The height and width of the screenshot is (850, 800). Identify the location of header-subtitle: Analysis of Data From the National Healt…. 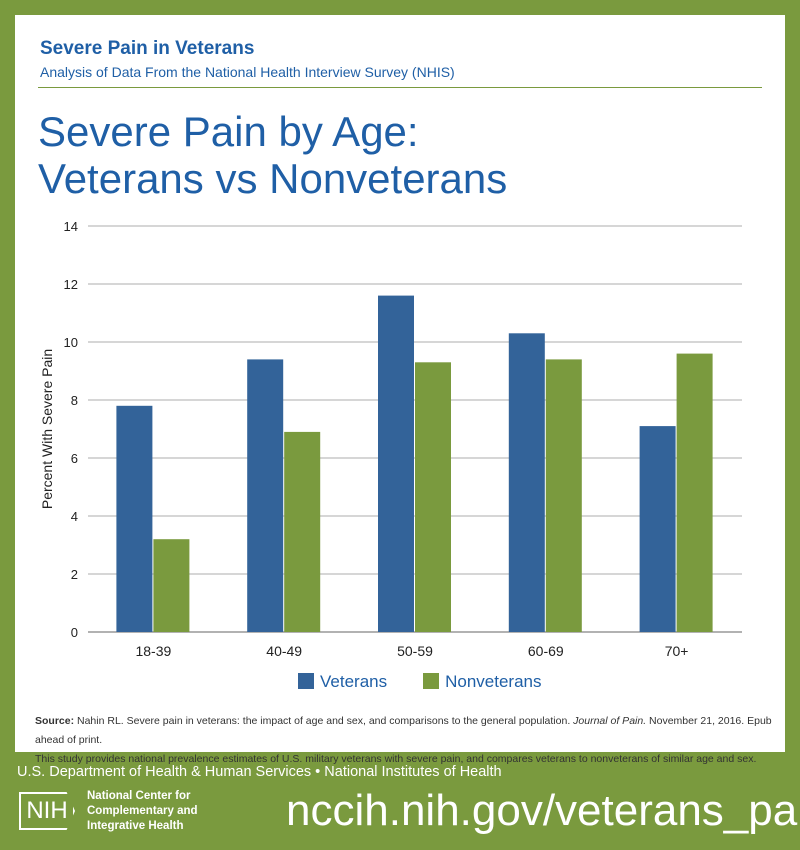
(247, 72).